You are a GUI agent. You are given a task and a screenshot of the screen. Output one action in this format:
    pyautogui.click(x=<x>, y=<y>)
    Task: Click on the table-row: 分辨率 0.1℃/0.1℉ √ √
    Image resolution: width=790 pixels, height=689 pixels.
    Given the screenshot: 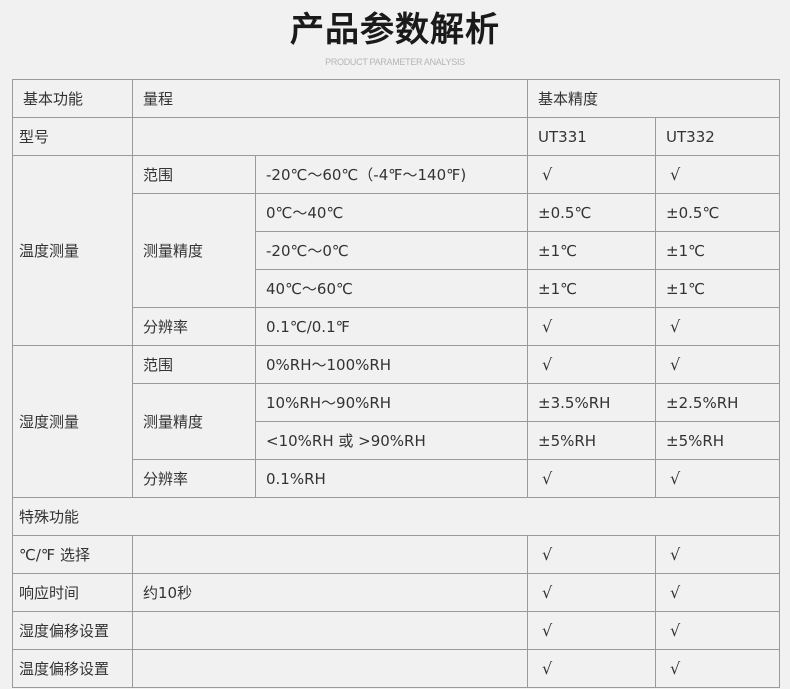 What is the action you would take?
    pyautogui.click(x=397, y=326)
    